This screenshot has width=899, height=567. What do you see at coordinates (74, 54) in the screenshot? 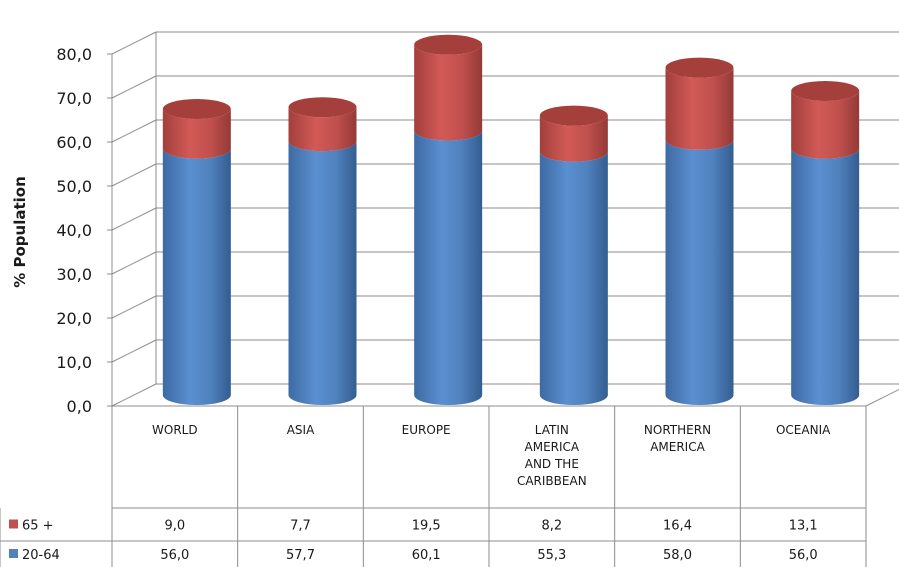
I see `y-tick-label: 80,0` at bounding box center [74, 54].